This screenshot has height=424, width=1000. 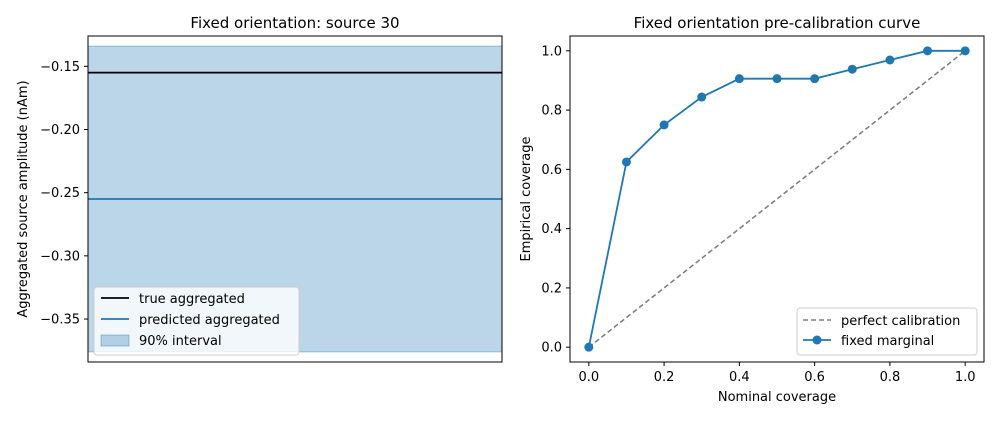 What do you see at coordinates (814, 377) in the screenshot?
I see `right-x-tick-label: 0.6` at bounding box center [814, 377].